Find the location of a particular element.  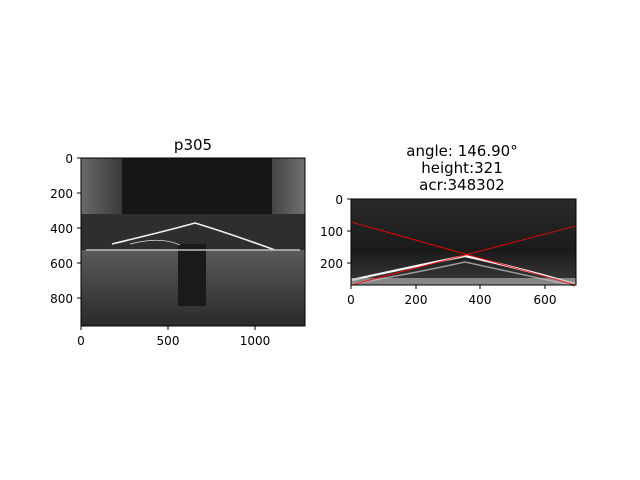

fit-line-right is located at coordinates (463, 255).